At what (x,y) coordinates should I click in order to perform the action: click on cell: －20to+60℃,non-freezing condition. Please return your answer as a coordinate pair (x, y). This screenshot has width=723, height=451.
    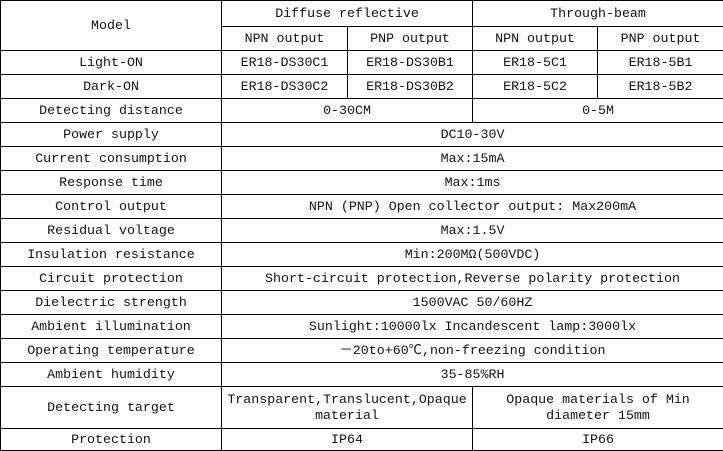
    Looking at the image, I should click on (472, 351).